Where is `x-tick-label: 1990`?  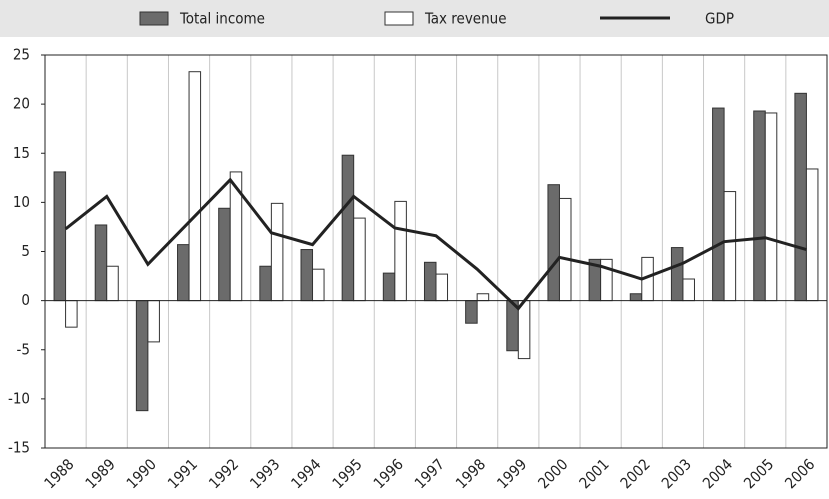 x-tick-label: 1990 is located at coordinates (141, 473).